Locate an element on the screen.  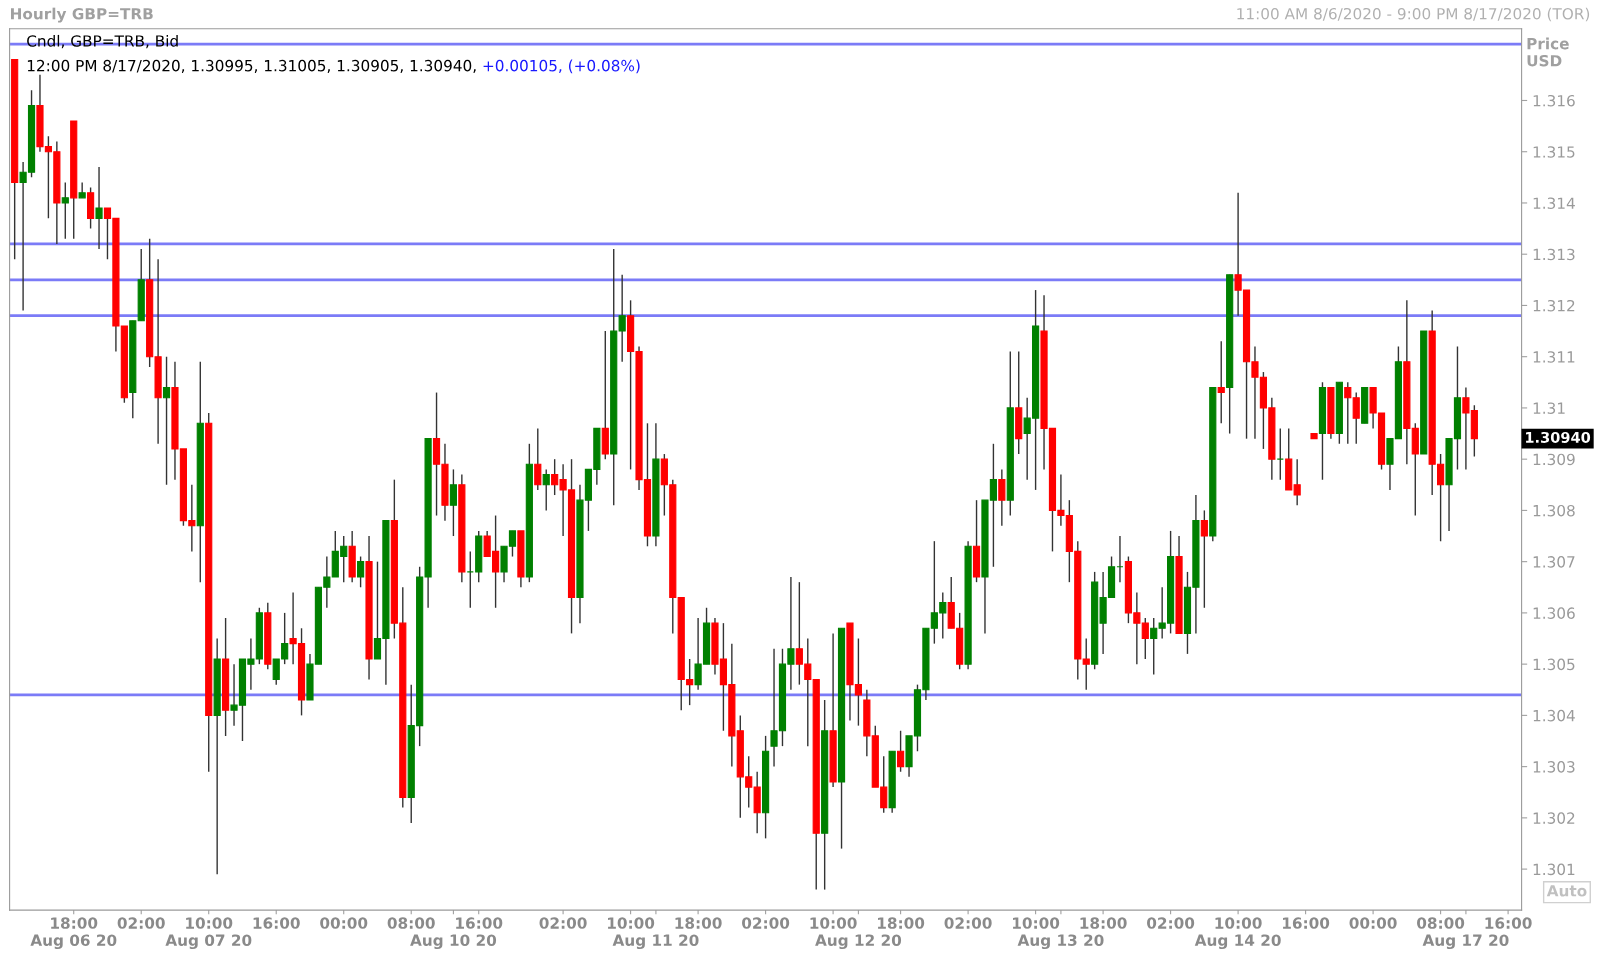
x-tick-label: Aug 11 20 is located at coordinates (655, 942).